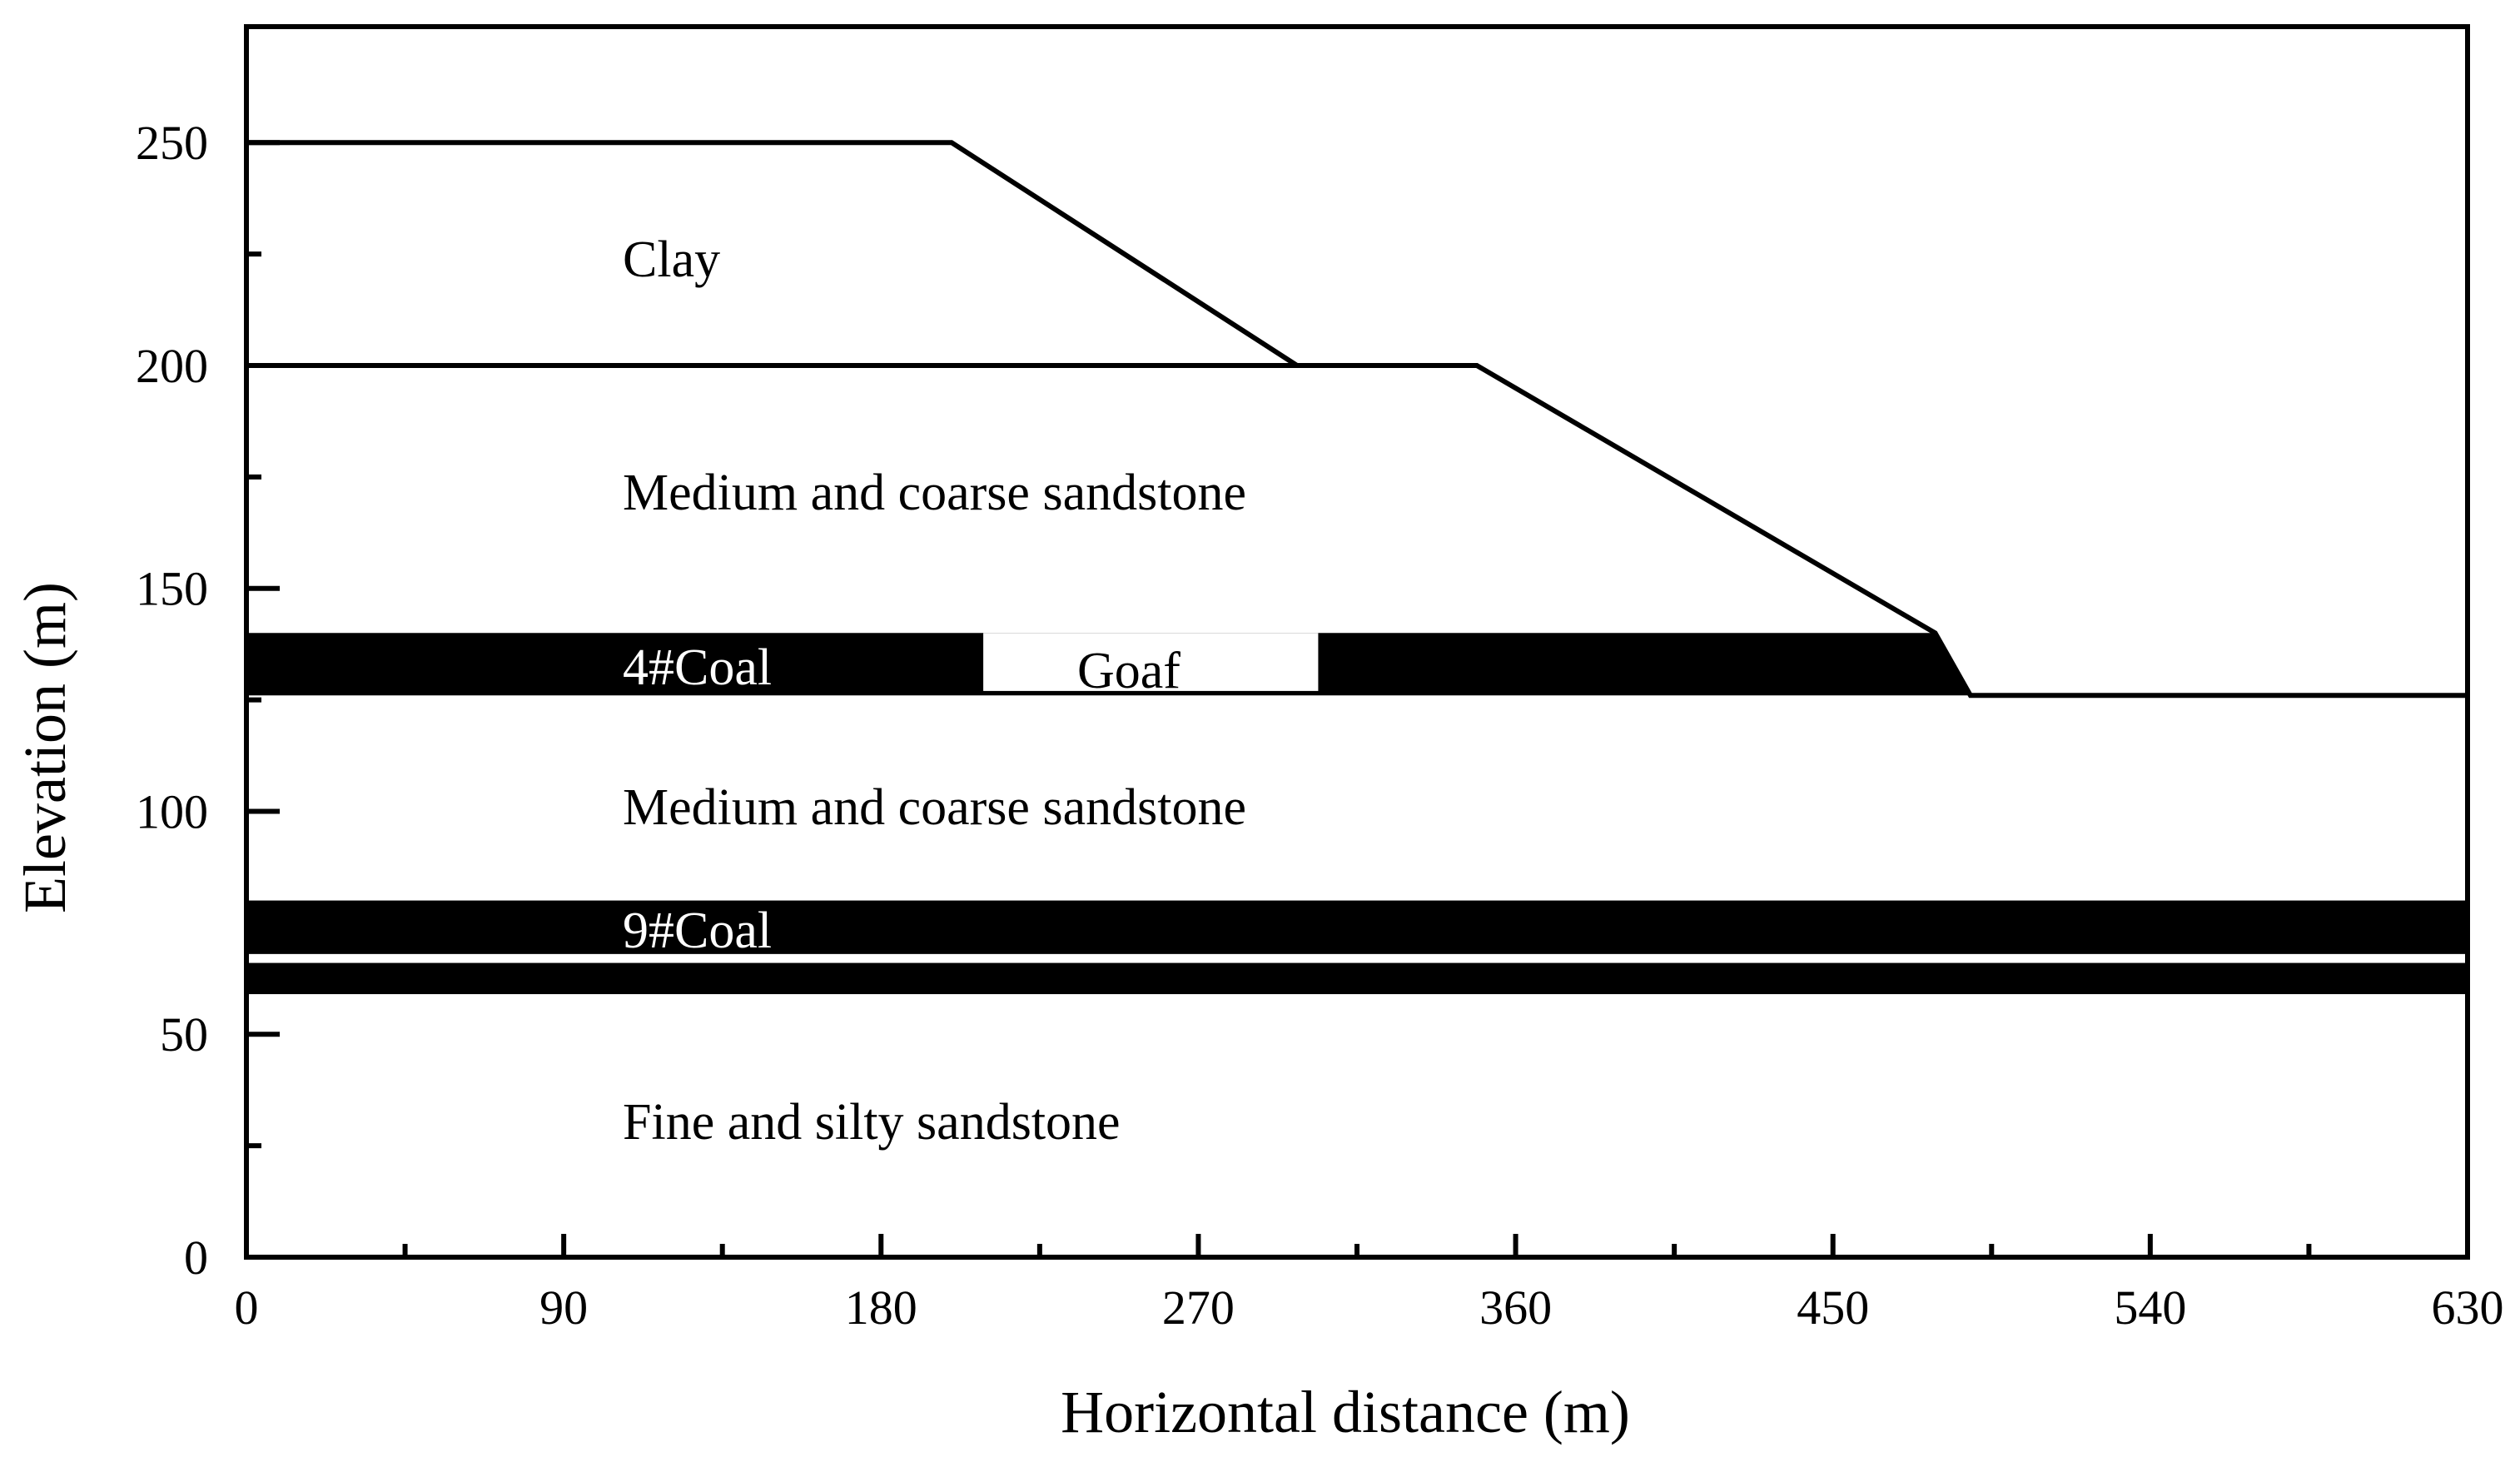  Describe the element at coordinates (671, 259) in the screenshot. I see `layer-label-clay: Clay` at that location.